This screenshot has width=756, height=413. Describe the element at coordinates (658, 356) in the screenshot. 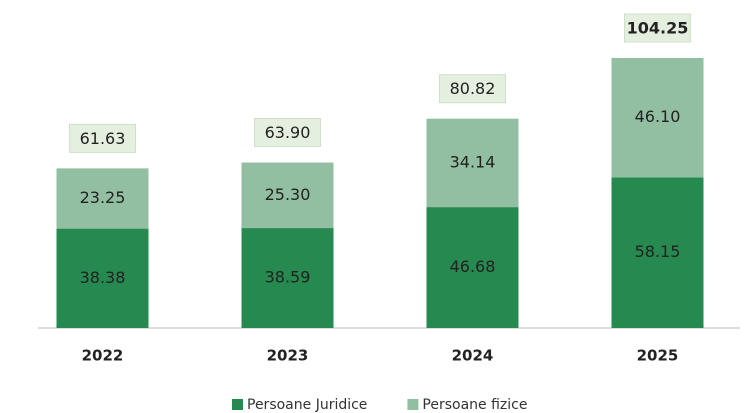

I see `x-tick-label: 2025` at that location.